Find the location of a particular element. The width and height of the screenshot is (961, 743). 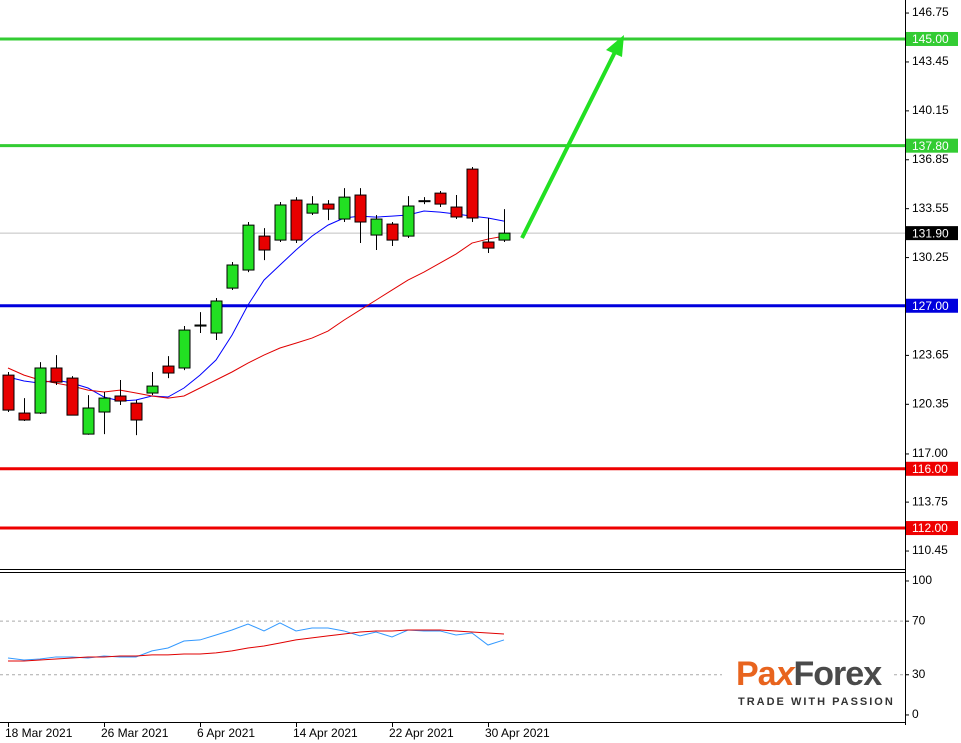

forecast-arrow is located at coordinates (569, 143).